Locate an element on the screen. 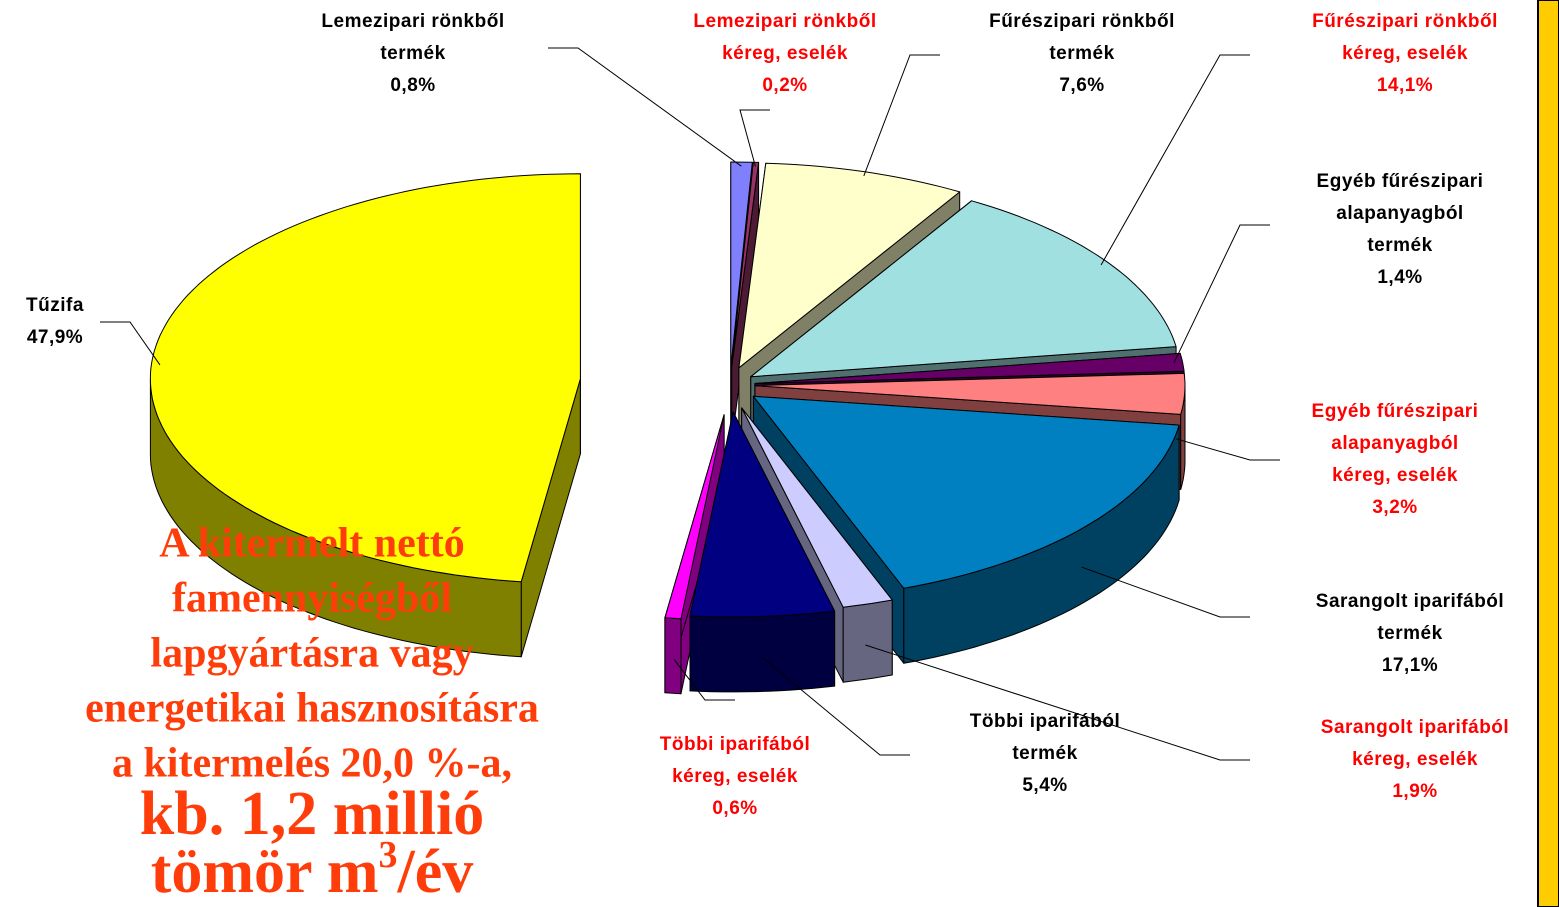 This screenshot has width=1559, height=907. annotation-big: kb. 1,2 millió is located at coordinates (312, 814).